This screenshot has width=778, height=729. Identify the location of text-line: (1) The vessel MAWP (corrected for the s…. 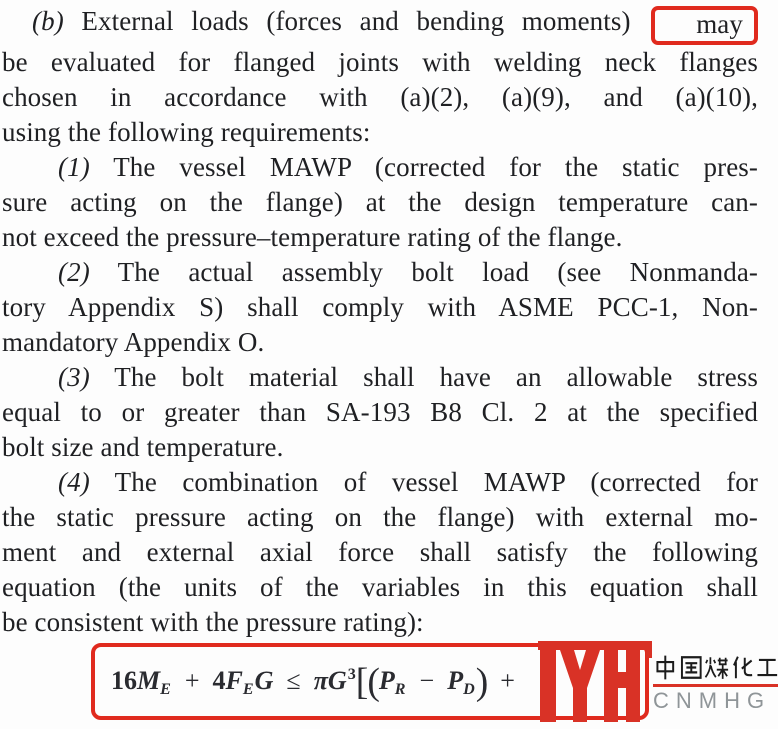
(408, 167).